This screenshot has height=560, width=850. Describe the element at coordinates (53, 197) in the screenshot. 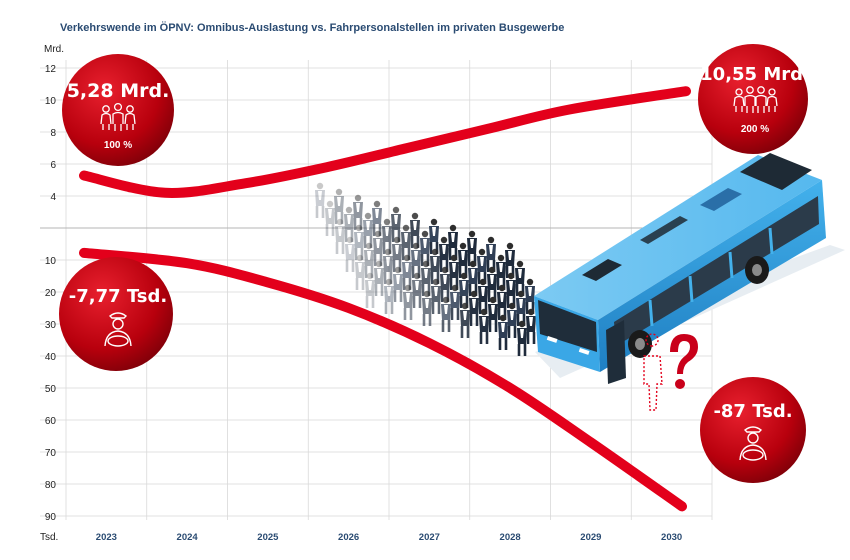

I see `y-tick-upper: 4` at that location.